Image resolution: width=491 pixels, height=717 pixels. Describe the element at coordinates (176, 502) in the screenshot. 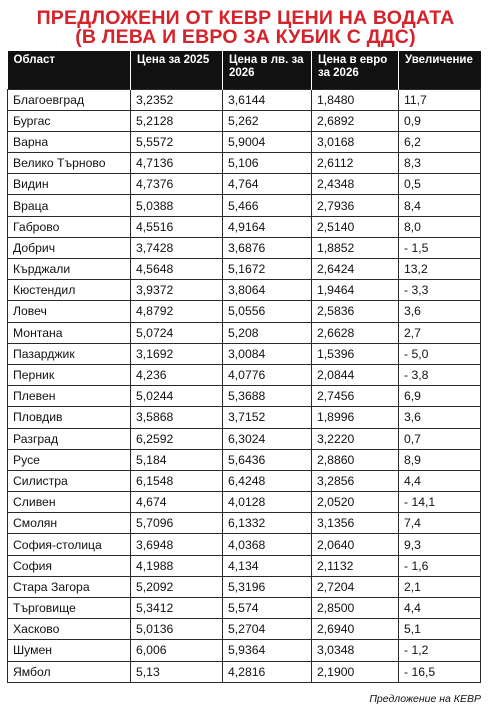

I see `price-2025-cell: 4,674` at that location.